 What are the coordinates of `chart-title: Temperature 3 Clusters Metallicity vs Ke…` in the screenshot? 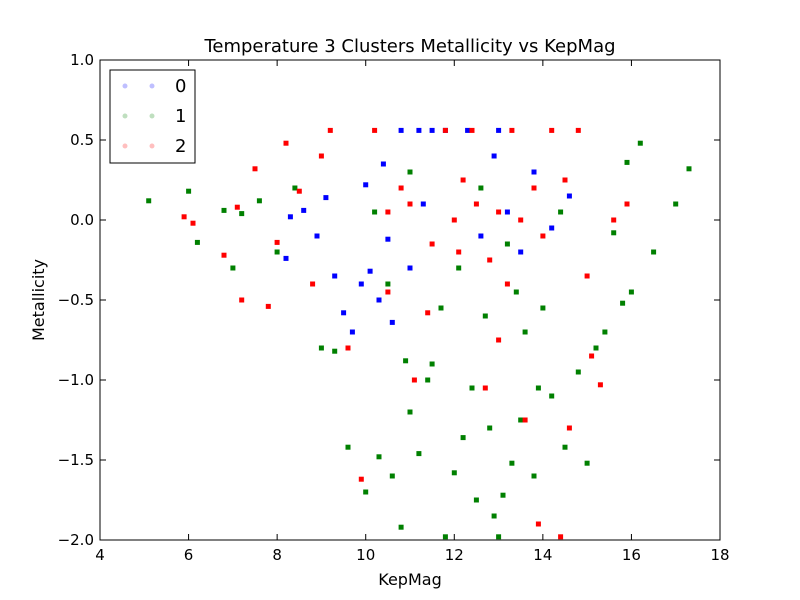 It's located at (409, 46).